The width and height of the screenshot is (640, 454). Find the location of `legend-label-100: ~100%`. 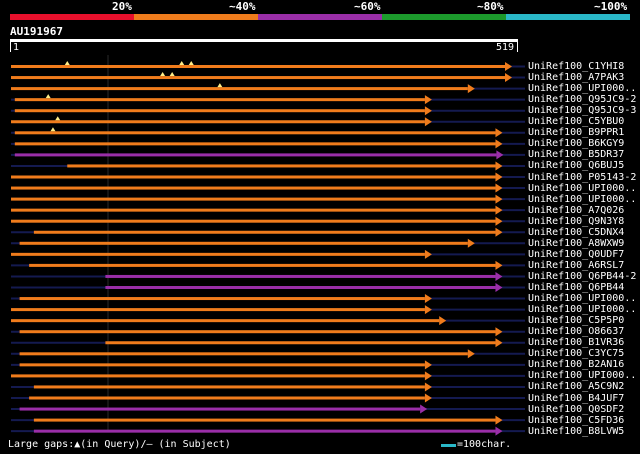

legend-label-100: ~100% is located at coordinates (611, 6).